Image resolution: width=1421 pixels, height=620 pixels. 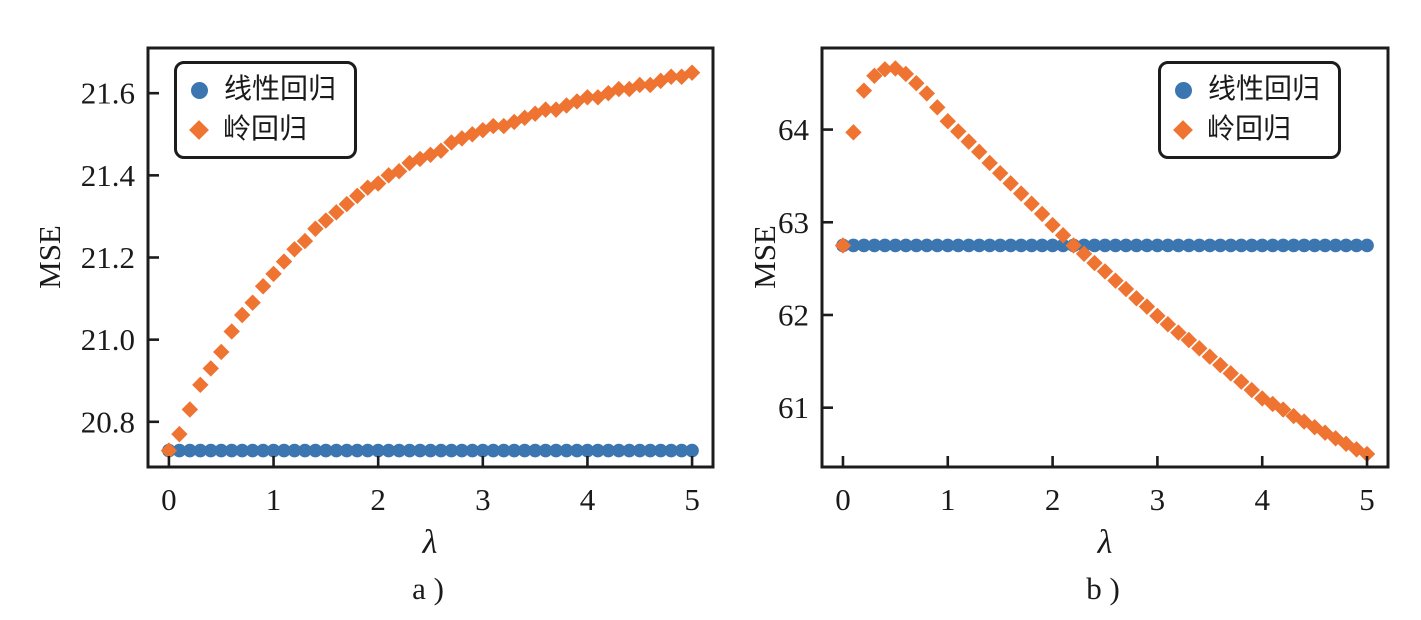 What do you see at coordinates (108, 339) in the screenshot?
I see `y-tick-label: 21.0` at bounding box center [108, 339].